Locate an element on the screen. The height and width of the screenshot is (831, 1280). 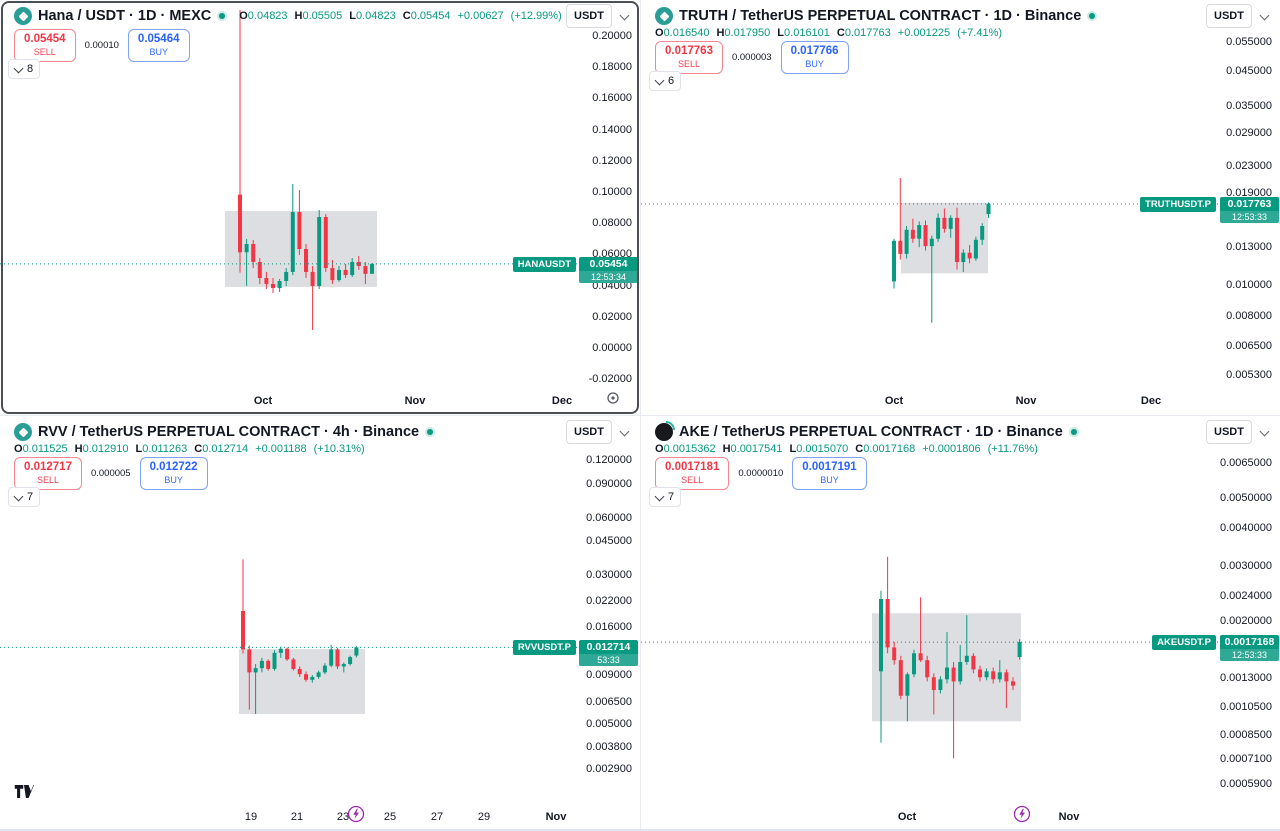
spread-value: 0.000005 is located at coordinates (110, 473).